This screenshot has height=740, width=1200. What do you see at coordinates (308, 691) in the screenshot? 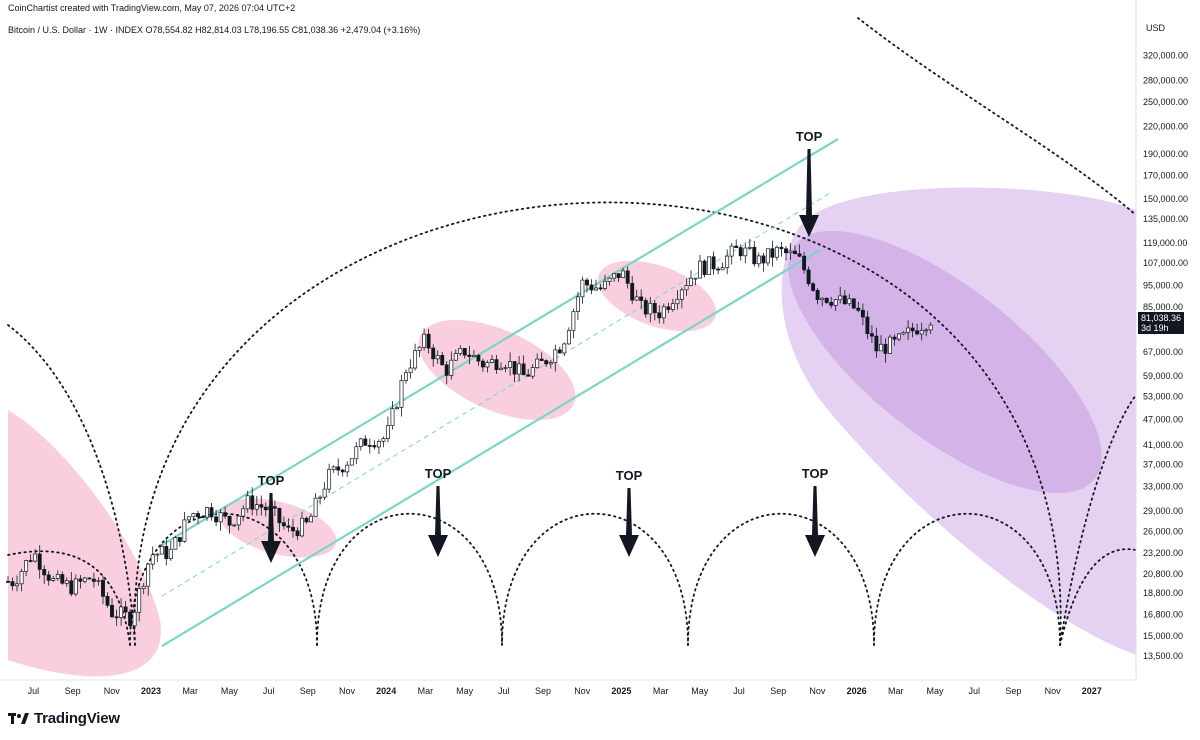
I see `x-tick-label: Sep` at bounding box center [308, 691].